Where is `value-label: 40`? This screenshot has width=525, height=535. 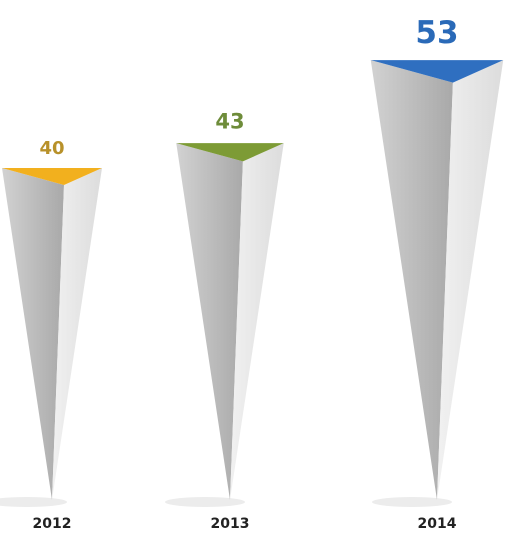
value-label: 40 is located at coordinates (51, 148).